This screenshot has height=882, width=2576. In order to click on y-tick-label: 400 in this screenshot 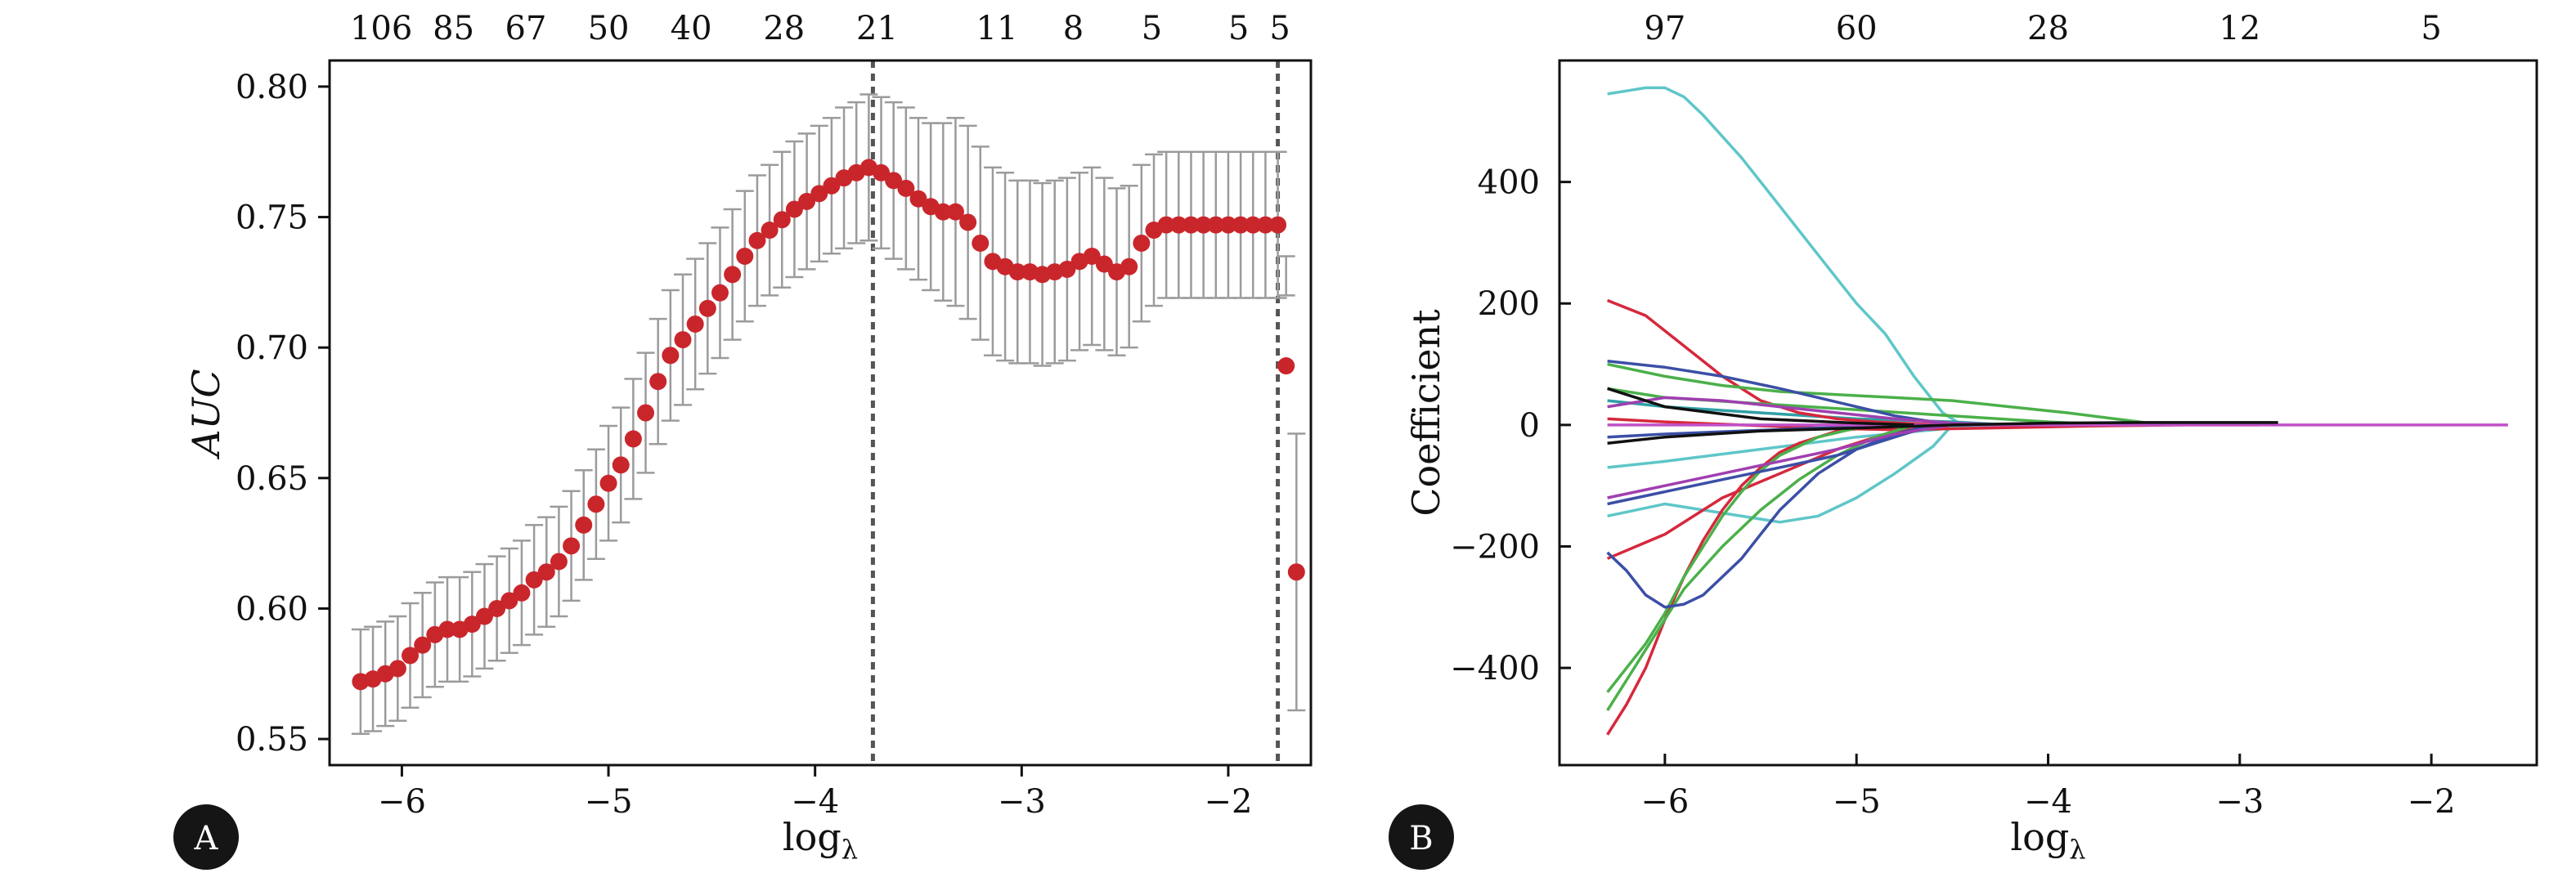, I will do `click(1509, 183)`.